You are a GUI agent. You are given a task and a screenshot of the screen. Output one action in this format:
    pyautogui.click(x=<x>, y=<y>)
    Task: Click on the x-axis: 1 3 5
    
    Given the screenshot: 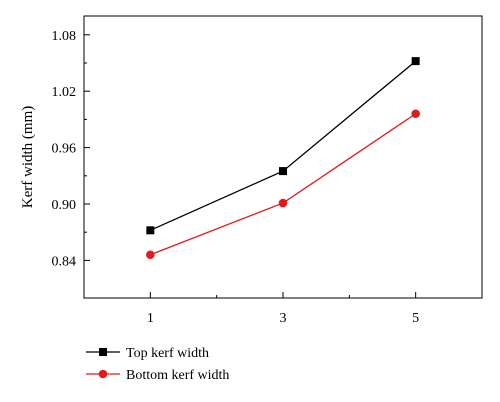 What is the action you would take?
    pyautogui.click(x=283, y=309)
    